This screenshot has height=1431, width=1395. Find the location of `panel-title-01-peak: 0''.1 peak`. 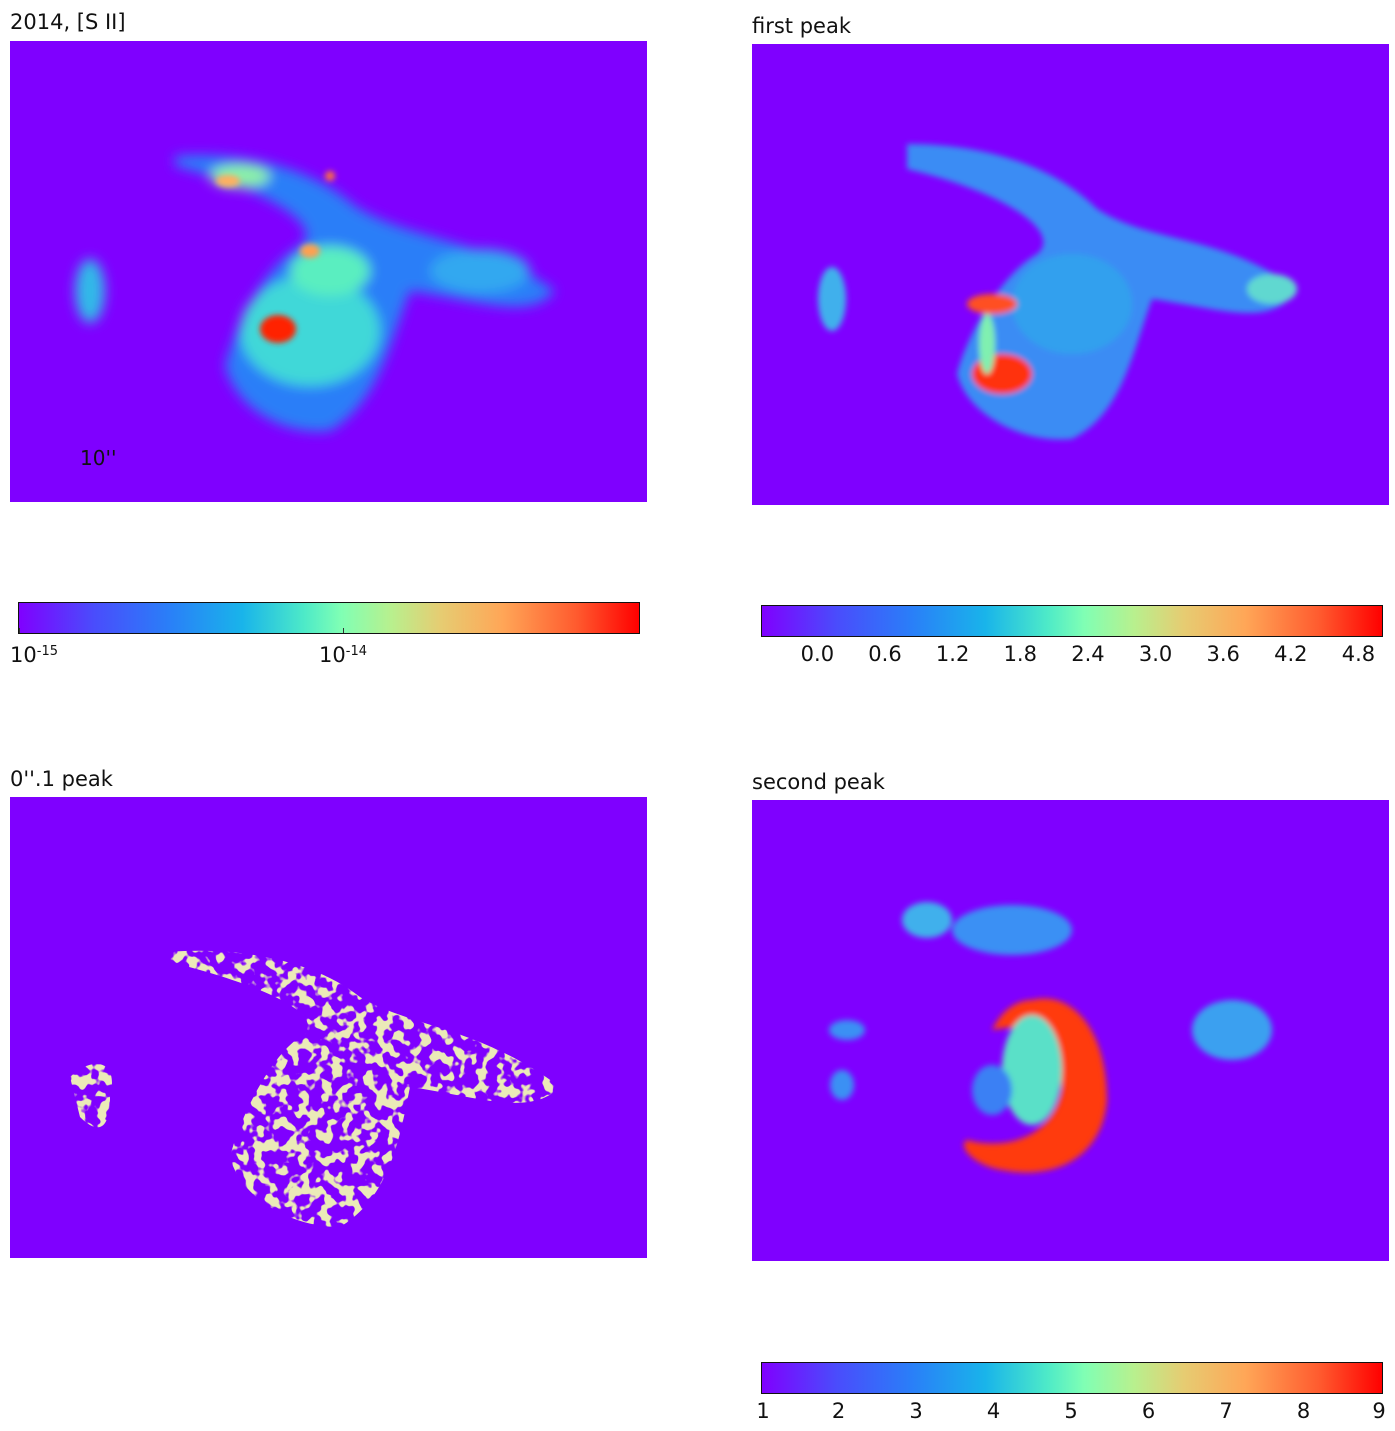

panel-title-01-peak: 0''.1 peak is located at coordinates (61, 779).